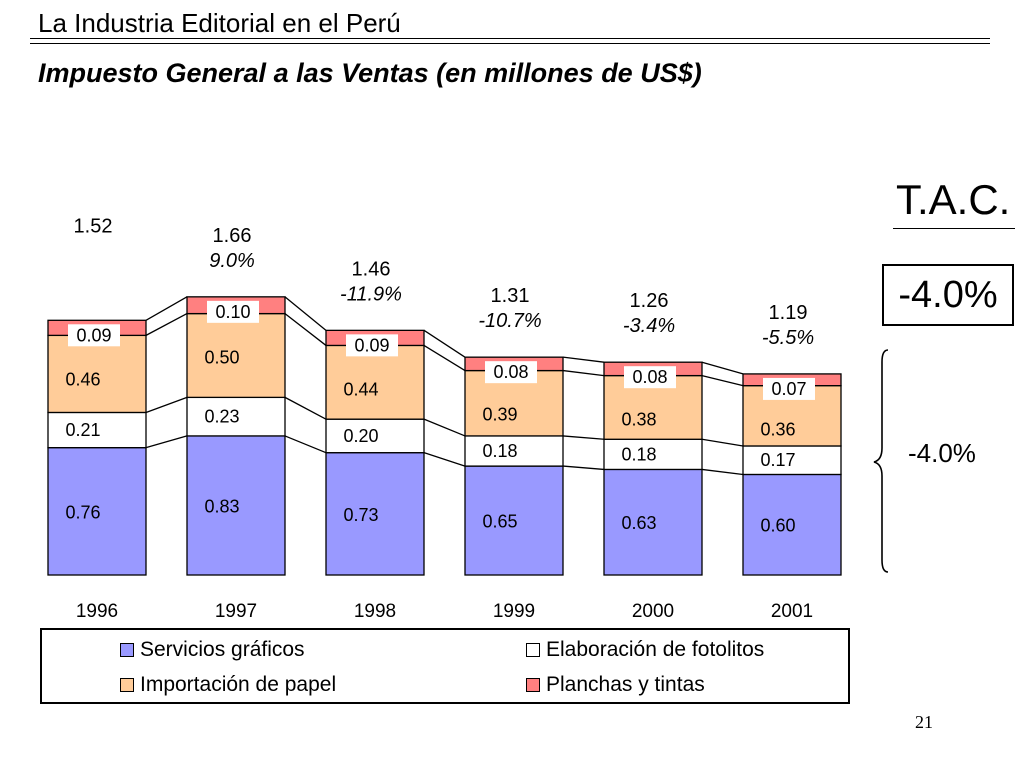 The width and height of the screenshot is (1024, 768). Describe the element at coordinates (238, 684) in the screenshot. I see `legend-label-papel: Importación de papel` at that location.